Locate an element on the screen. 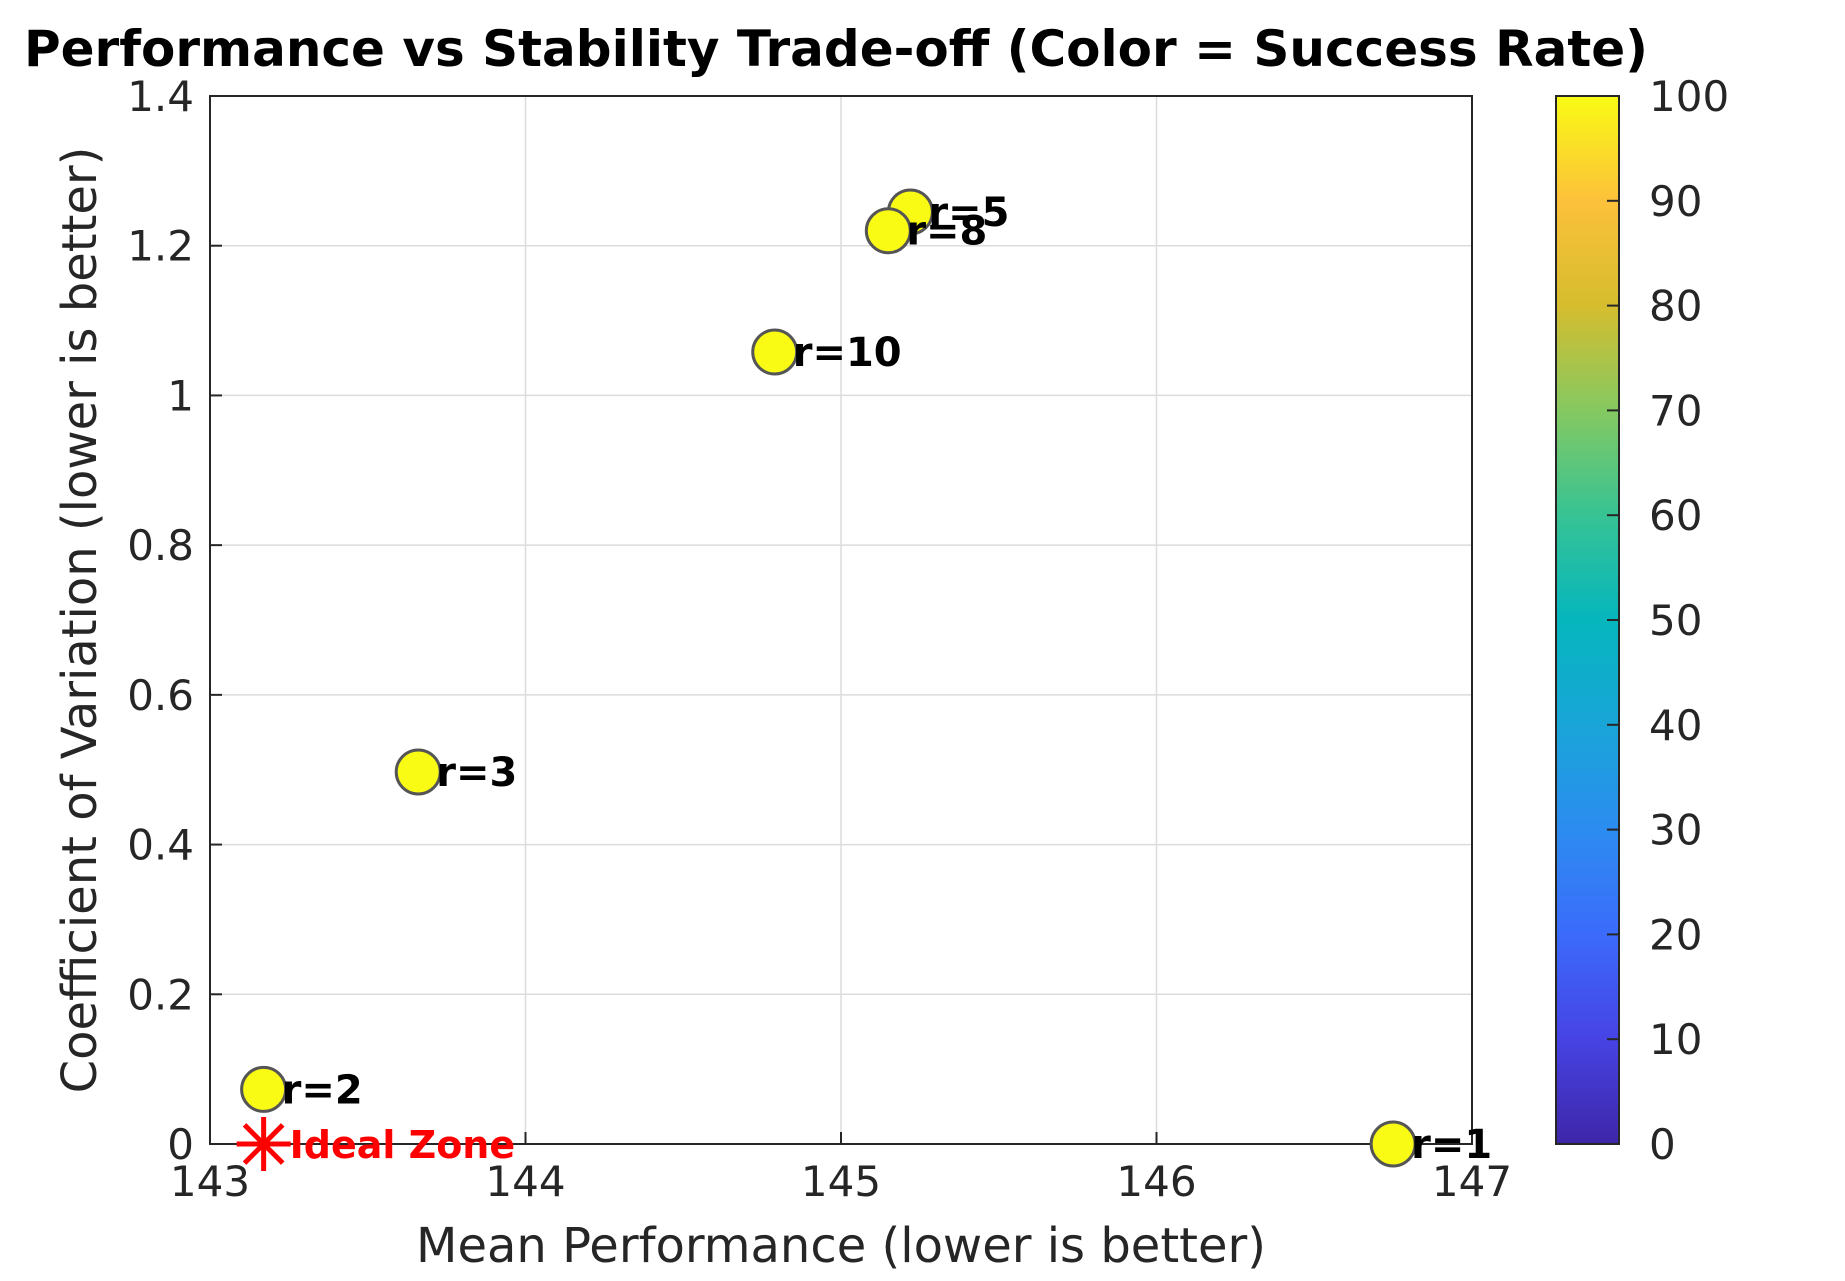 The image size is (1845, 1281). y-tick-label: 1.4 is located at coordinates (160, 96).